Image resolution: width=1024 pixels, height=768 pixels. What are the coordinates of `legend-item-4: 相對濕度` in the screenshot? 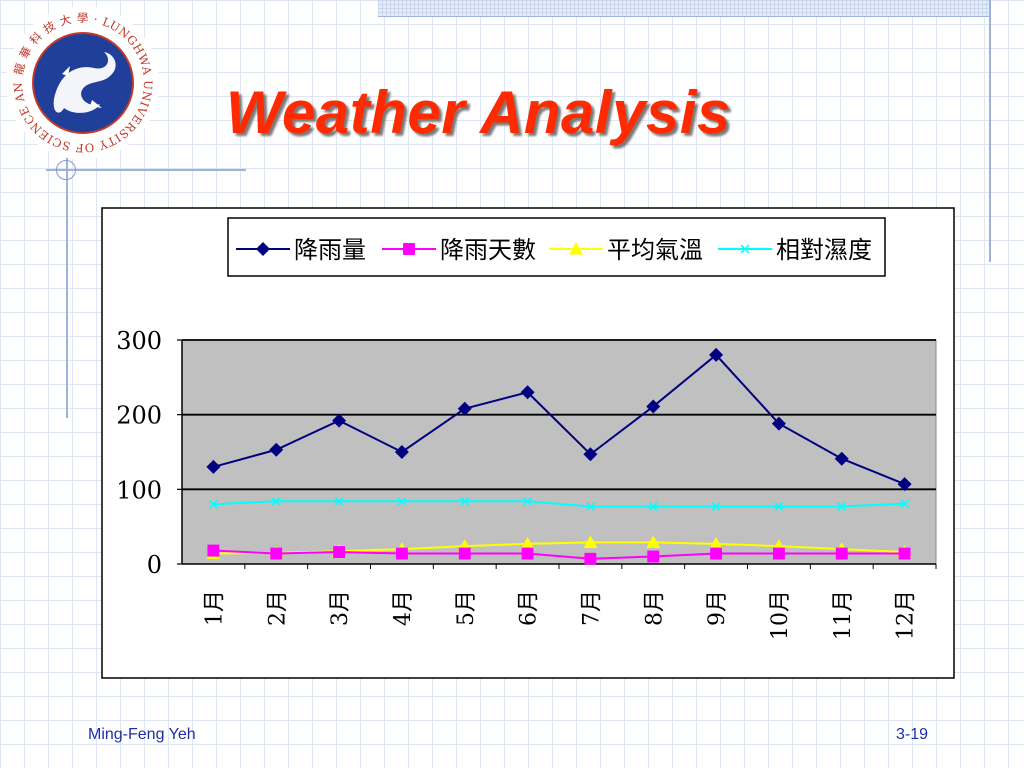 It's located at (795, 250).